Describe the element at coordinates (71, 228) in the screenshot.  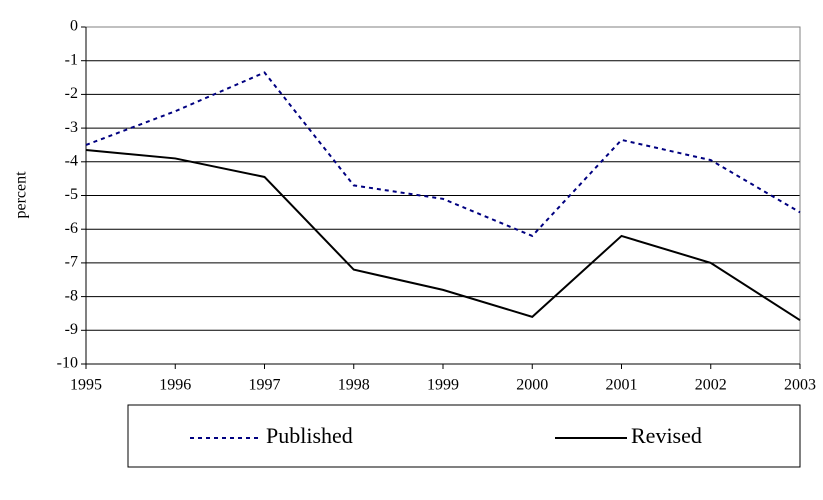
I see `y-tick-label: -6` at that location.